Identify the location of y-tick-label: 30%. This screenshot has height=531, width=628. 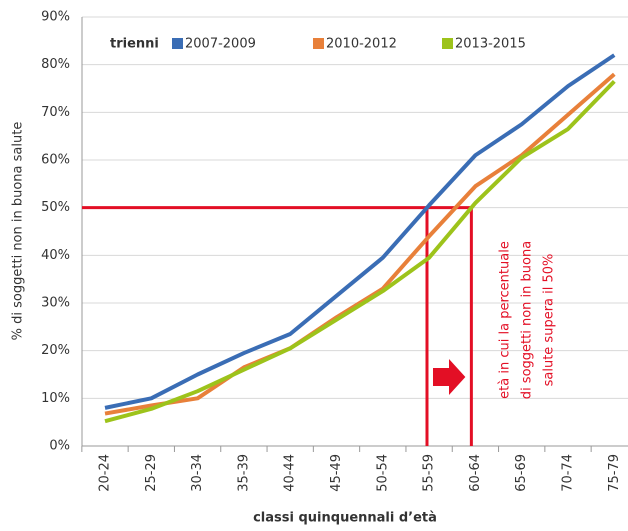
(55, 303).